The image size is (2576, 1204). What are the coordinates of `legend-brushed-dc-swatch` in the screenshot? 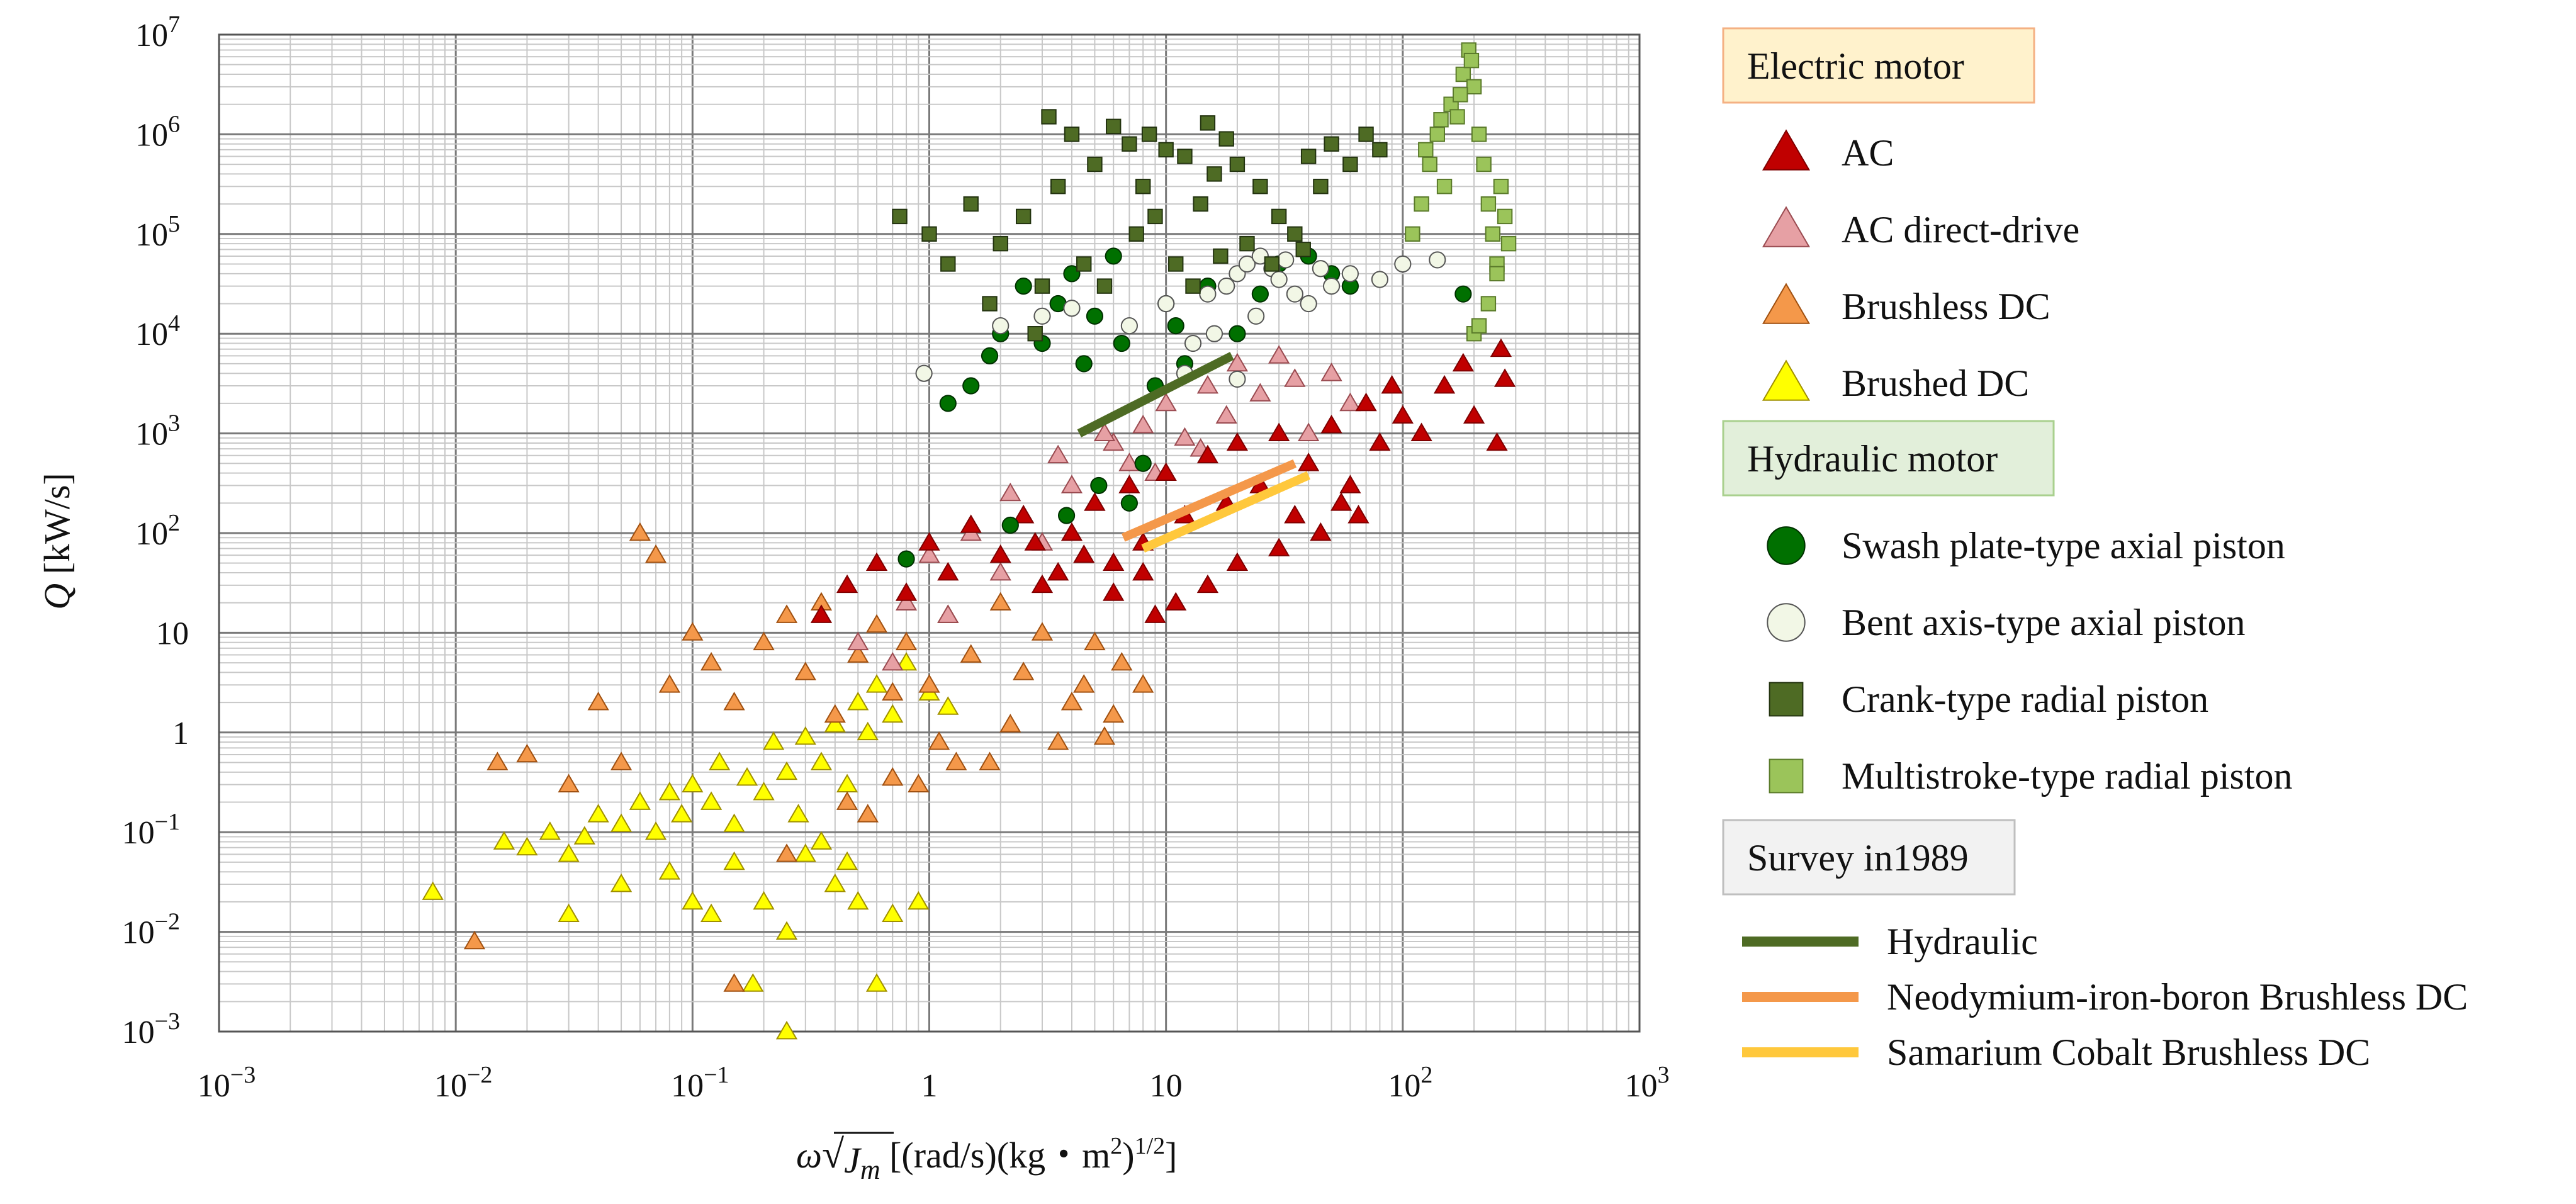 It's located at (1786, 380).